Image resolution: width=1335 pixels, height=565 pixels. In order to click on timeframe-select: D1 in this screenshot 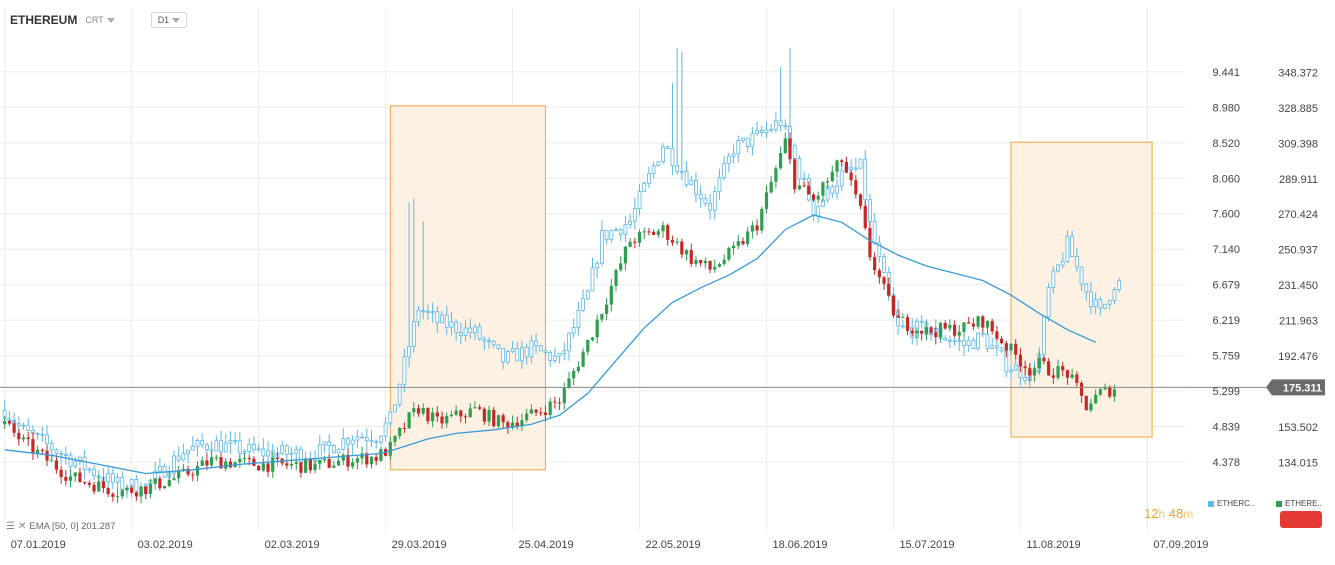, I will do `click(169, 20)`.